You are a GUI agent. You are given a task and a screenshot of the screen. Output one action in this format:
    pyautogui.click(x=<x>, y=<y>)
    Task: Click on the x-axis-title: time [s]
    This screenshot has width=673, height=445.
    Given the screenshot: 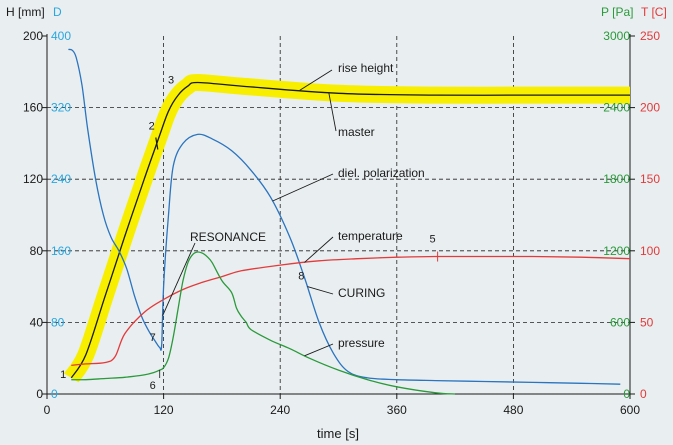 What is the action you would take?
    pyautogui.click(x=338, y=433)
    